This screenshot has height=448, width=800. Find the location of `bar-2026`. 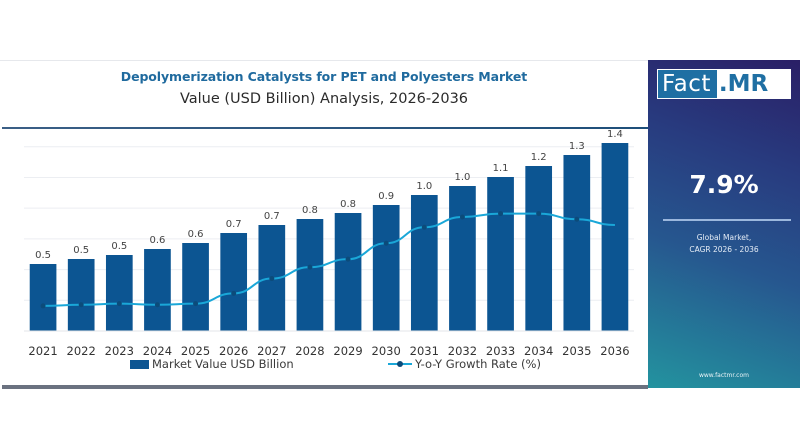

bar-2026 is located at coordinates (234, 282).